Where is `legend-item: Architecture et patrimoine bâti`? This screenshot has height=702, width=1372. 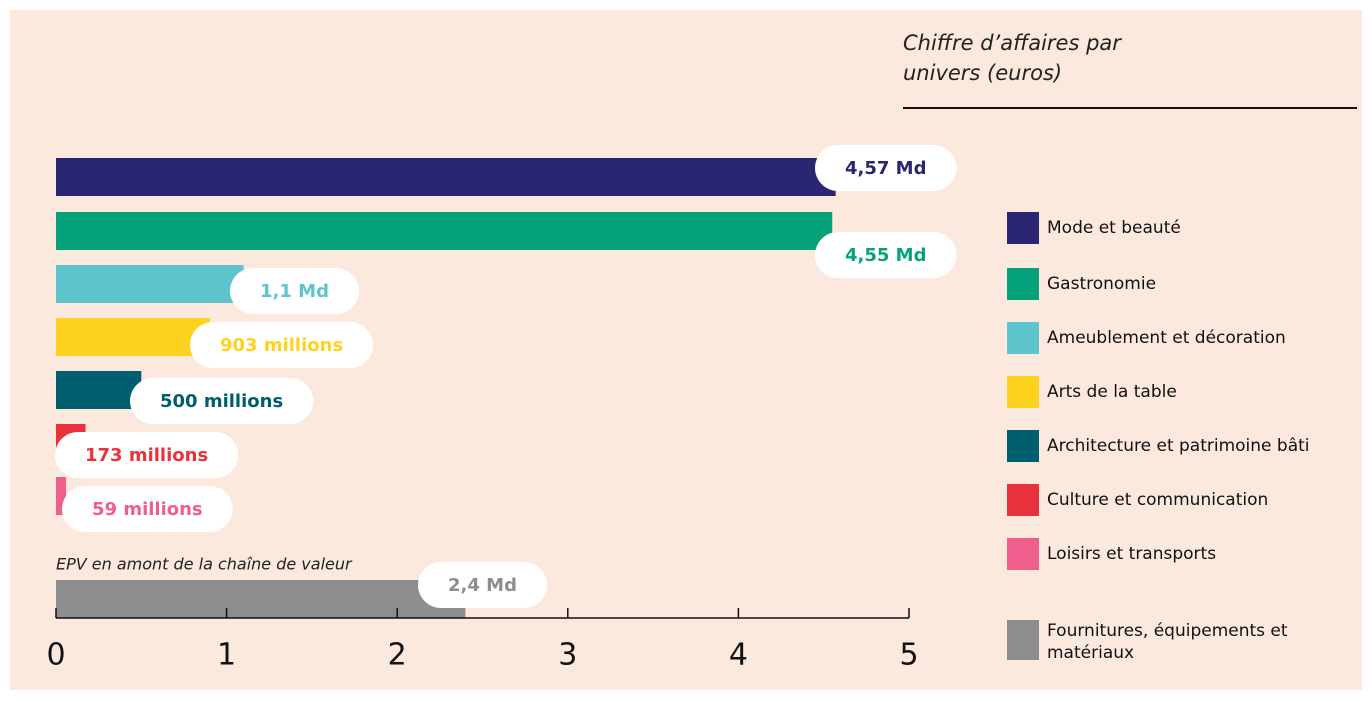
legend-item: Architecture et patrimoine bâti is located at coordinates (1177, 446).